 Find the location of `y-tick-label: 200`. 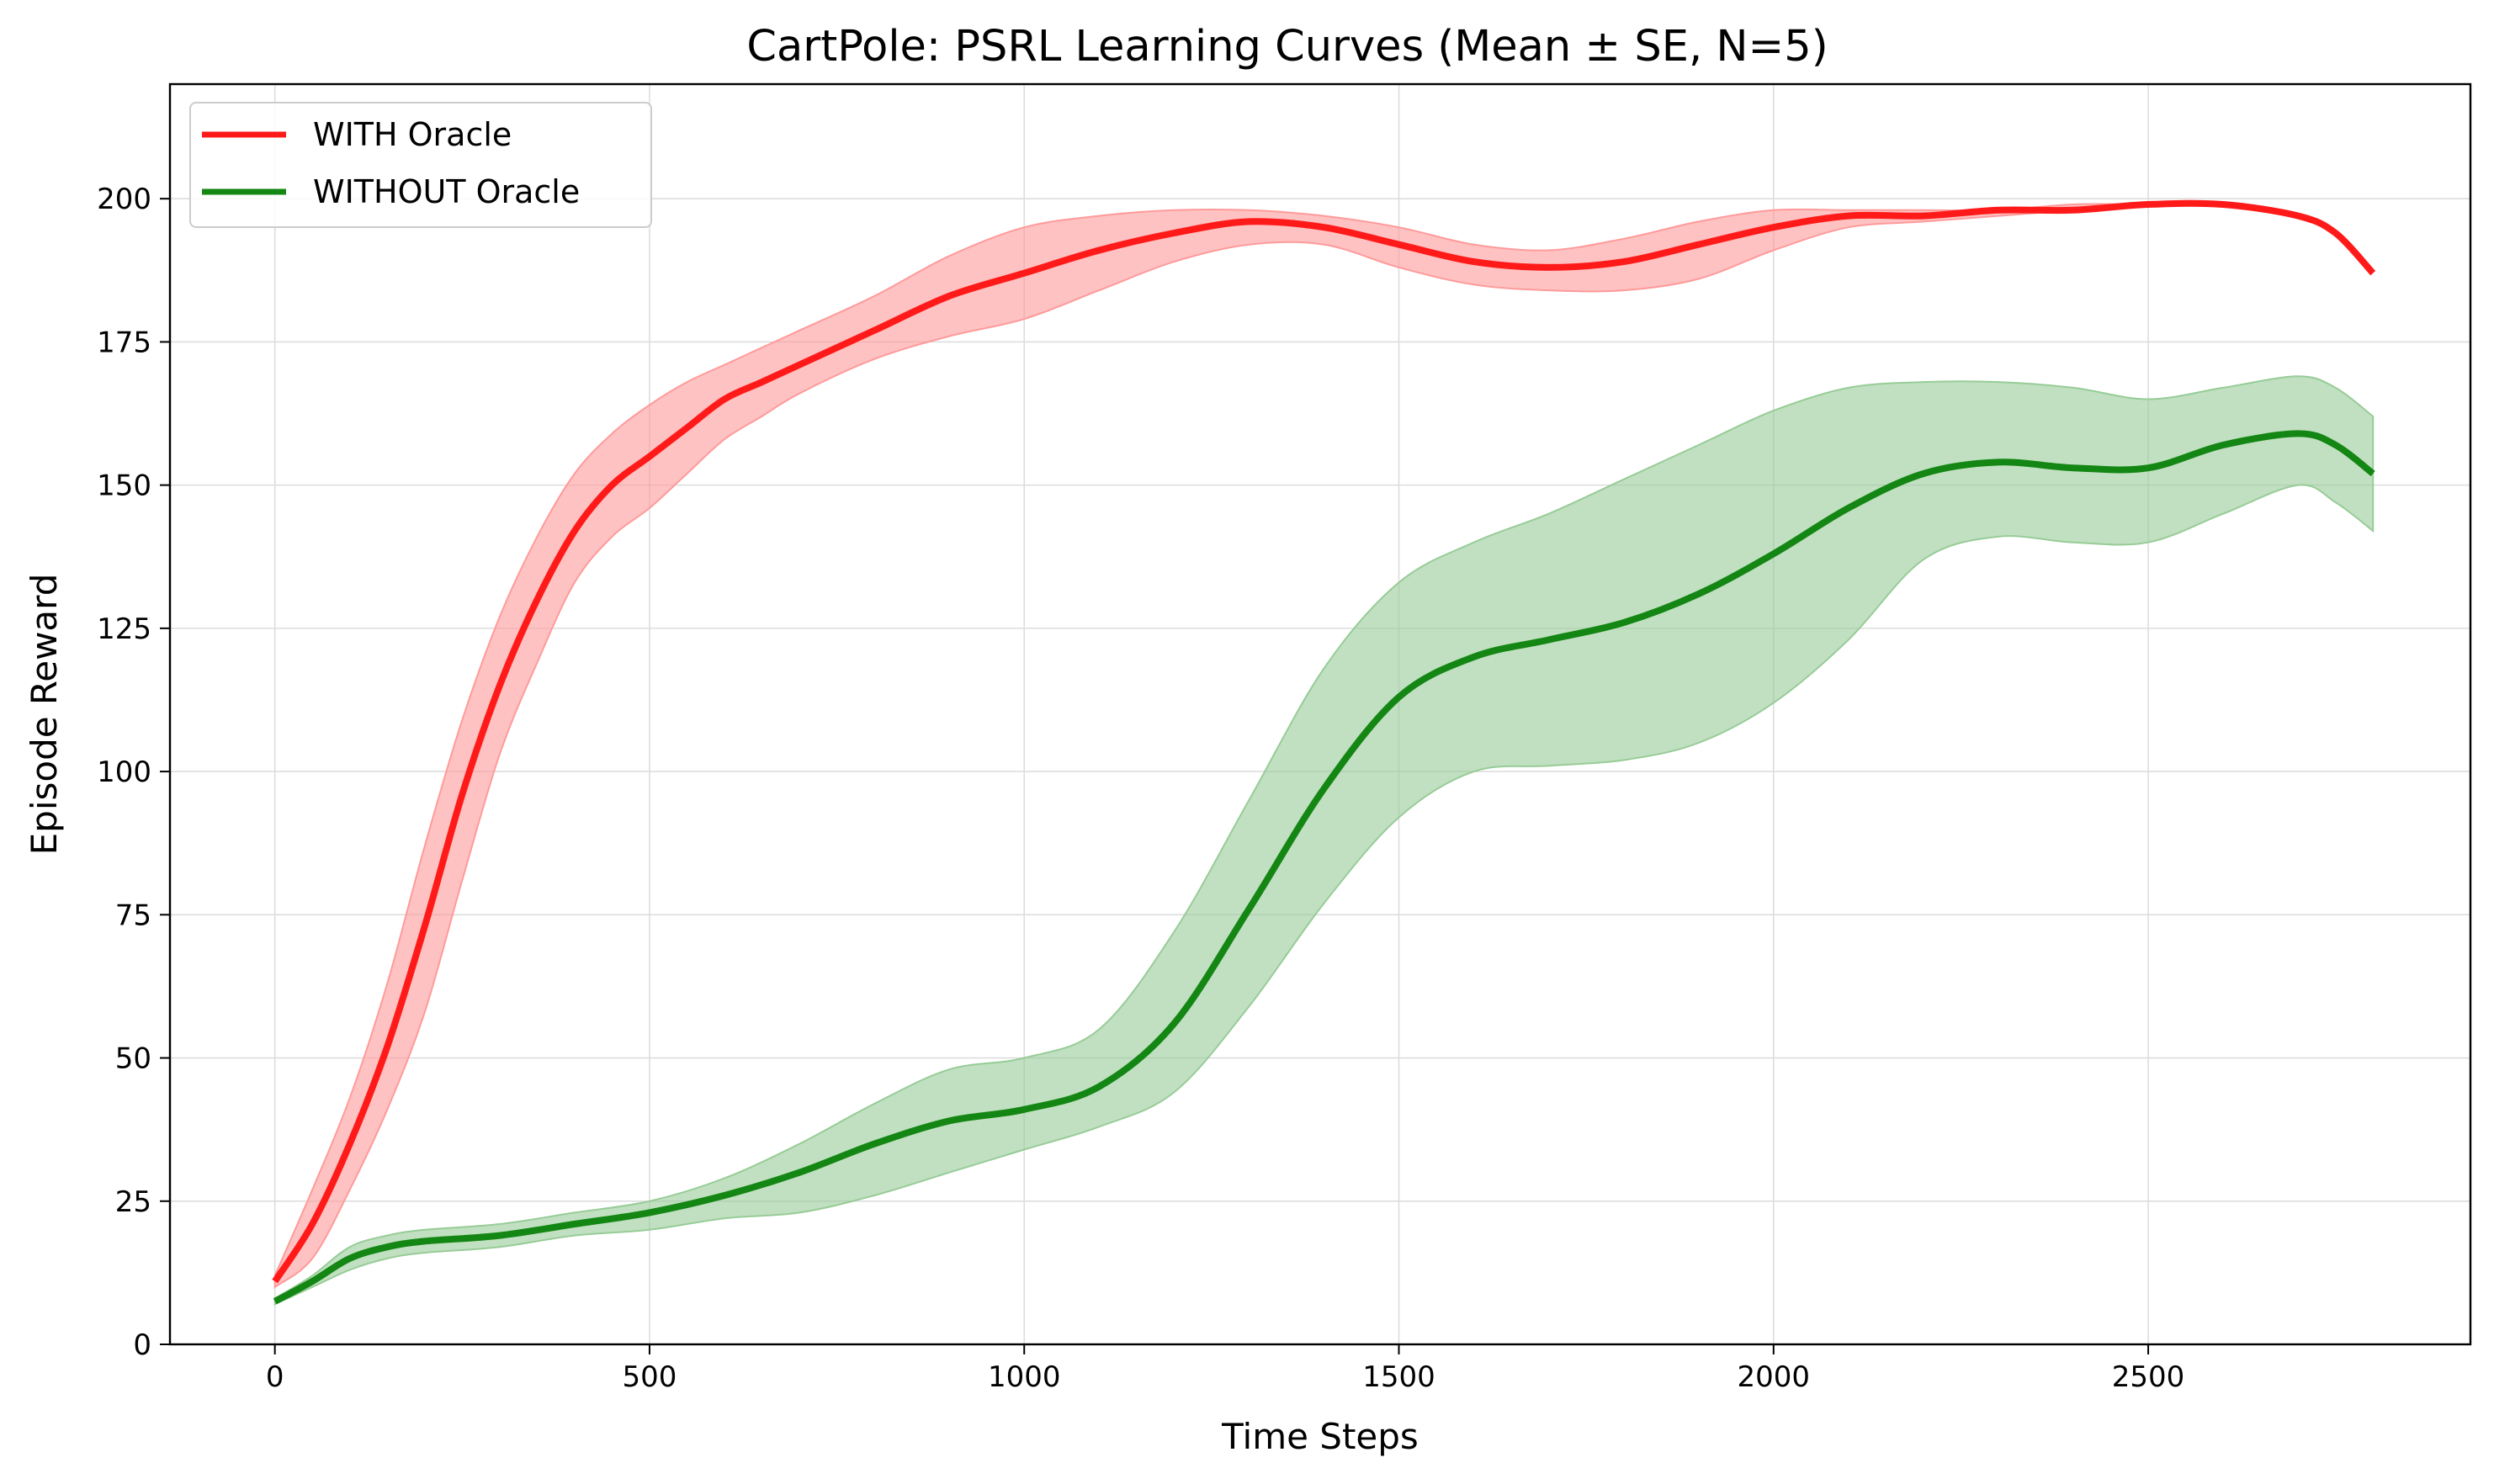

y-tick-label: 200 is located at coordinates (124, 199).